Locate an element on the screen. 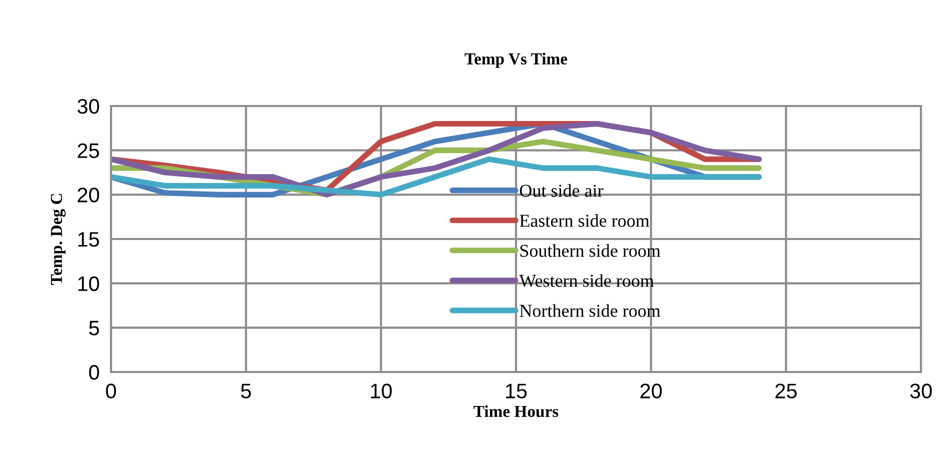 The height and width of the screenshot is (459, 951). x-tick-label: 25 is located at coordinates (786, 391).